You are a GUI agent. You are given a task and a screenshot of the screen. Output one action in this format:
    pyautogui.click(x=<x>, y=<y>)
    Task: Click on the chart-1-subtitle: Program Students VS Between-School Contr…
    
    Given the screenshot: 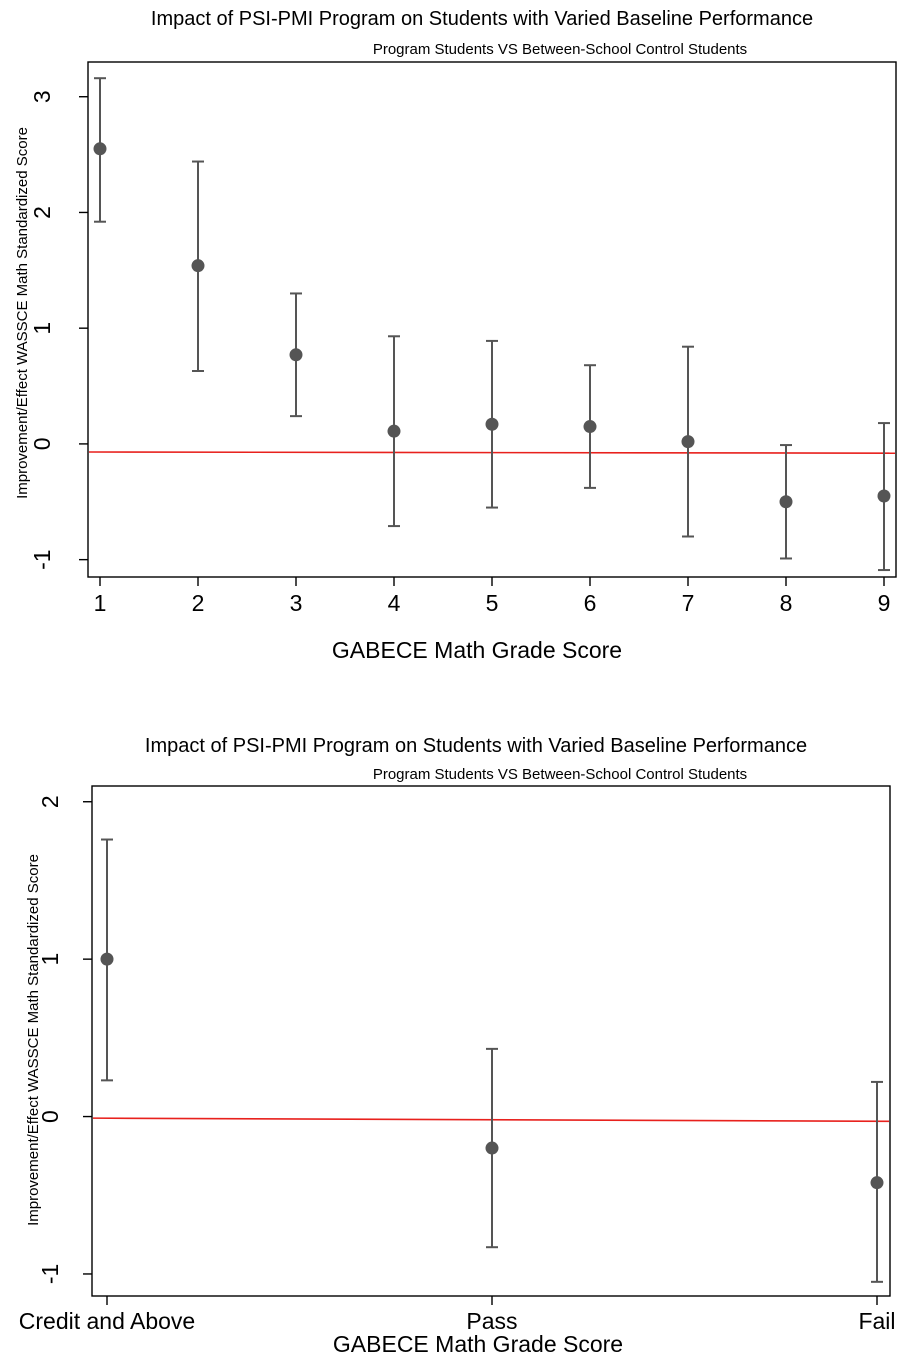 What is the action you would take?
    pyautogui.click(x=560, y=49)
    